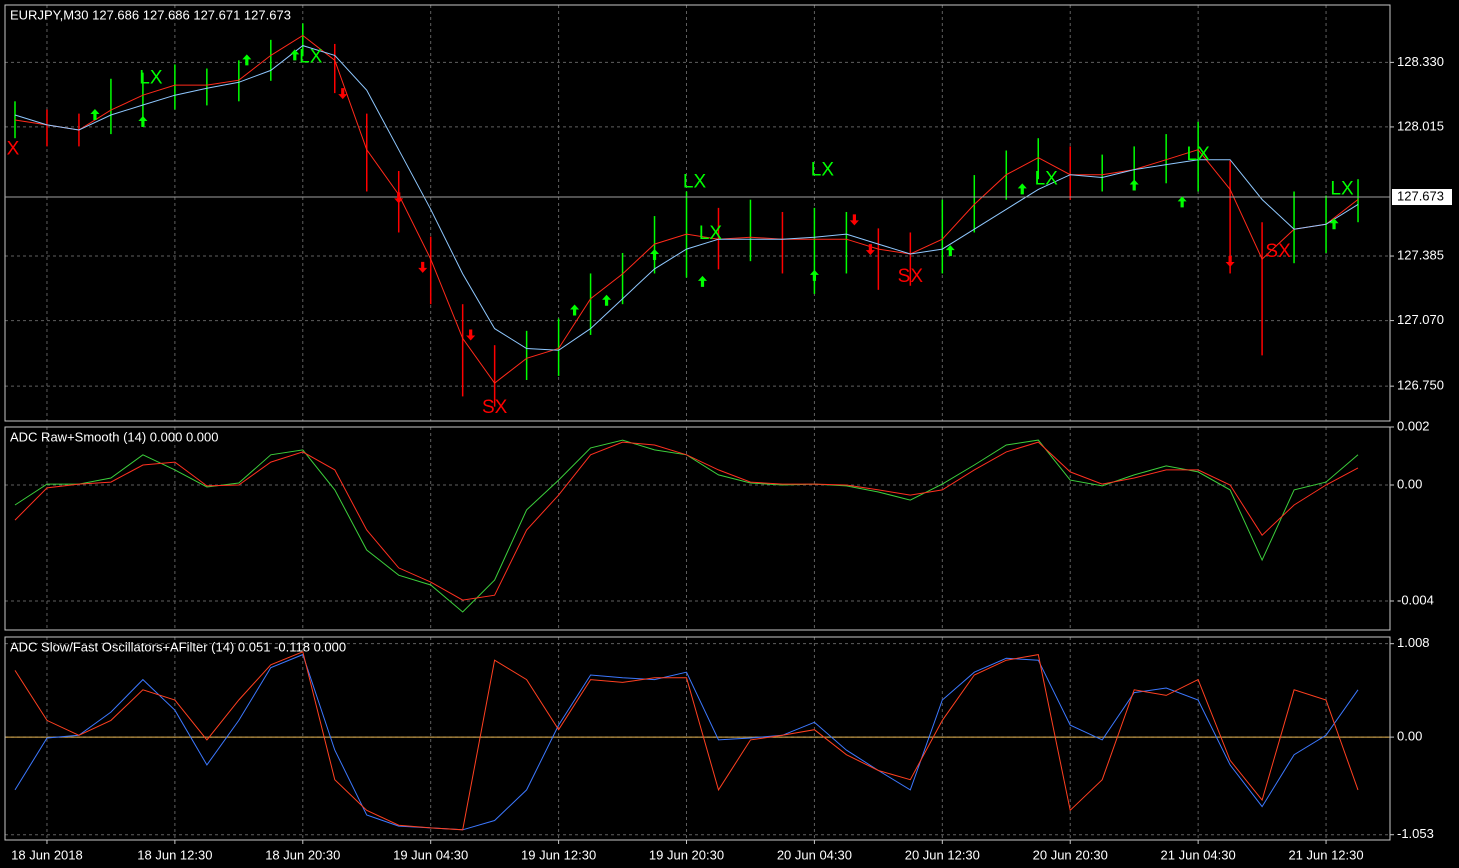 Image resolution: width=1459 pixels, height=868 pixels. Describe the element at coordinates (1070, 854) in the screenshot. I see `x-tick-label: 20 Jun 20:30` at that location.